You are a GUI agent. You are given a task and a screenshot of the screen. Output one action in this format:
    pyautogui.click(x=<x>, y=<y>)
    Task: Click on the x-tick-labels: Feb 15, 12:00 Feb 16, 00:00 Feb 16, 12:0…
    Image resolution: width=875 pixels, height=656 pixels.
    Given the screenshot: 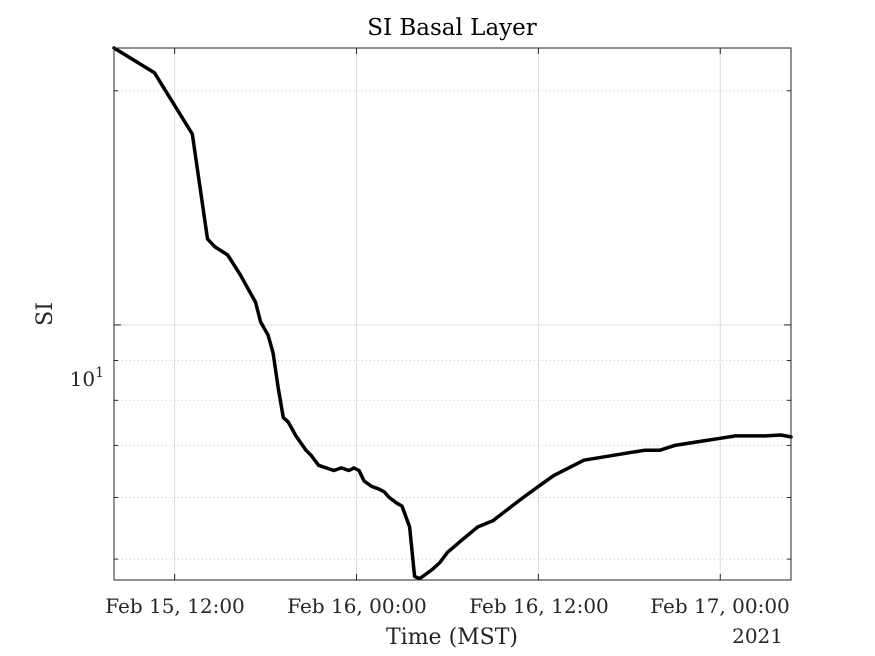 What is the action you would take?
    pyautogui.click(x=447, y=606)
    